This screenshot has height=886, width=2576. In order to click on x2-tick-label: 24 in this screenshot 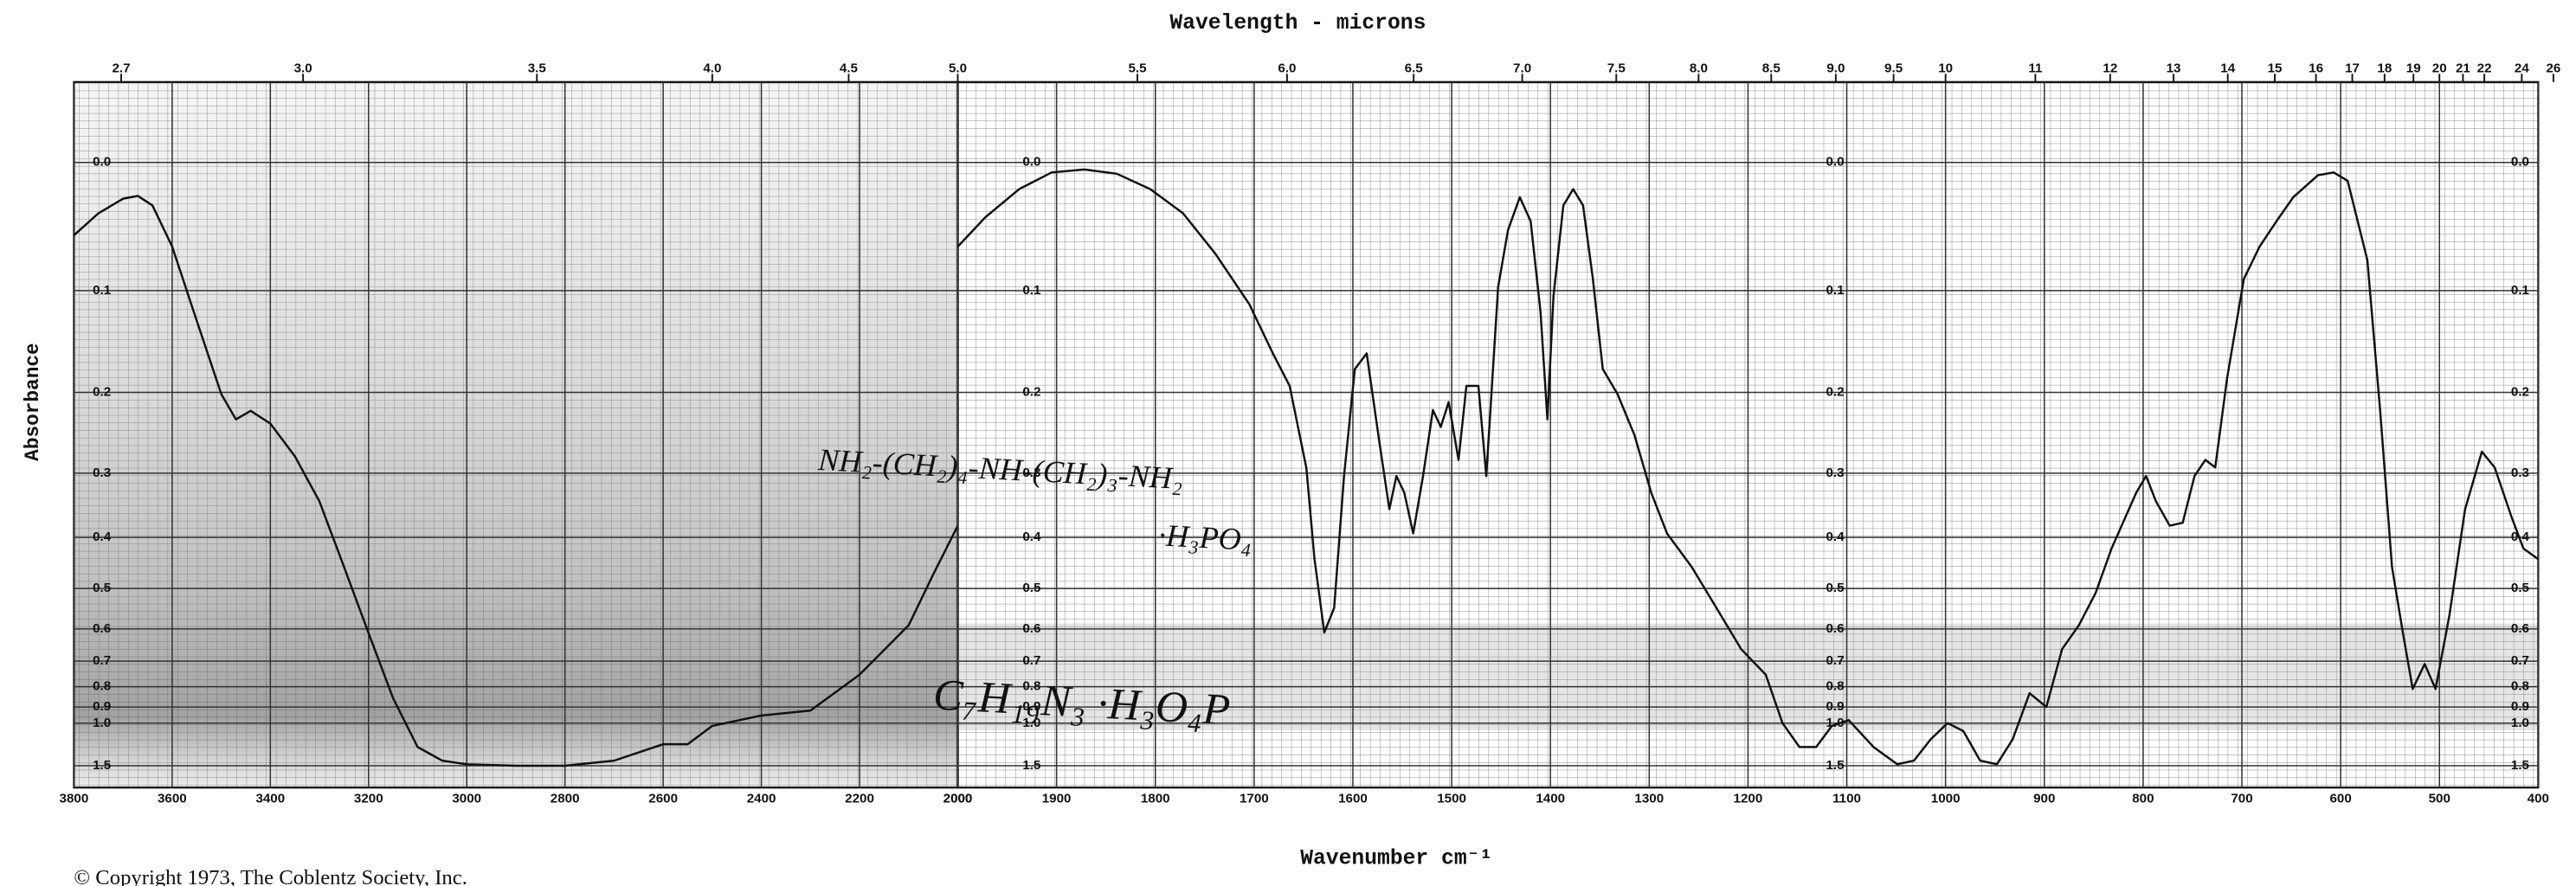, I will do `click(2522, 68)`.